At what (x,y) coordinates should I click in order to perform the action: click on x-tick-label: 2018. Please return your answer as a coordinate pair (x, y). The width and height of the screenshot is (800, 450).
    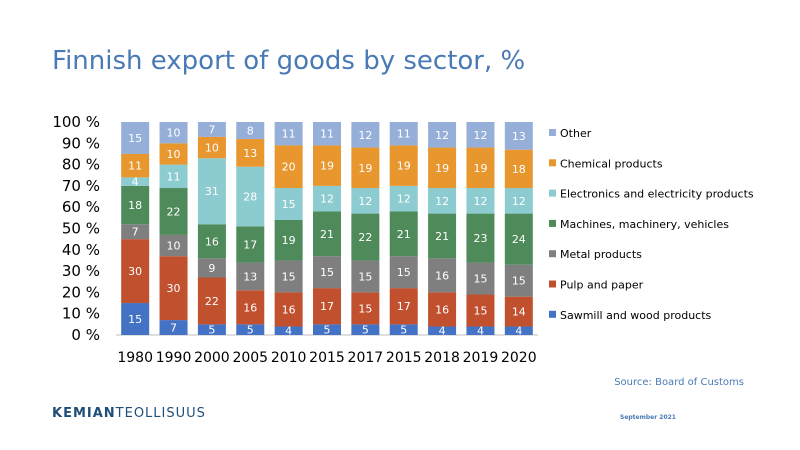
    Looking at the image, I should click on (442, 358).